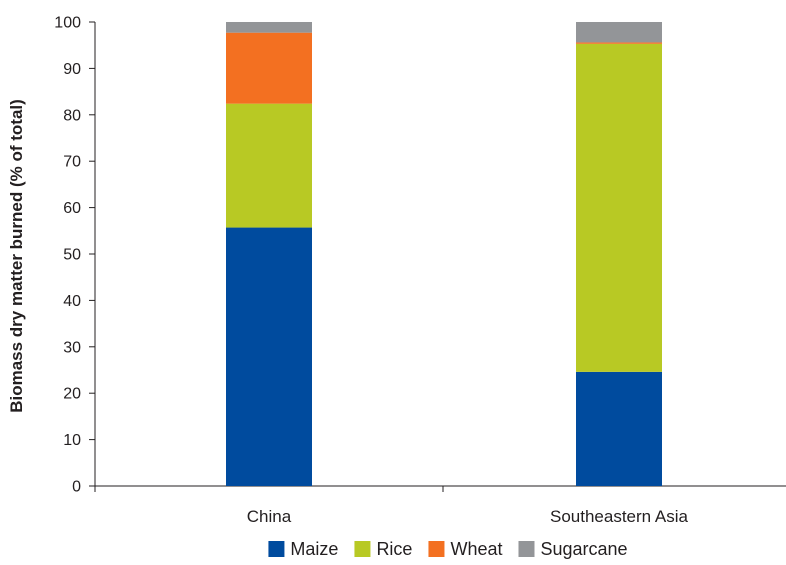 This screenshot has height=565, width=786. What do you see at coordinates (276, 549) in the screenshot?
I see `legend-swatch-maize` at bounding box center [276, 549].